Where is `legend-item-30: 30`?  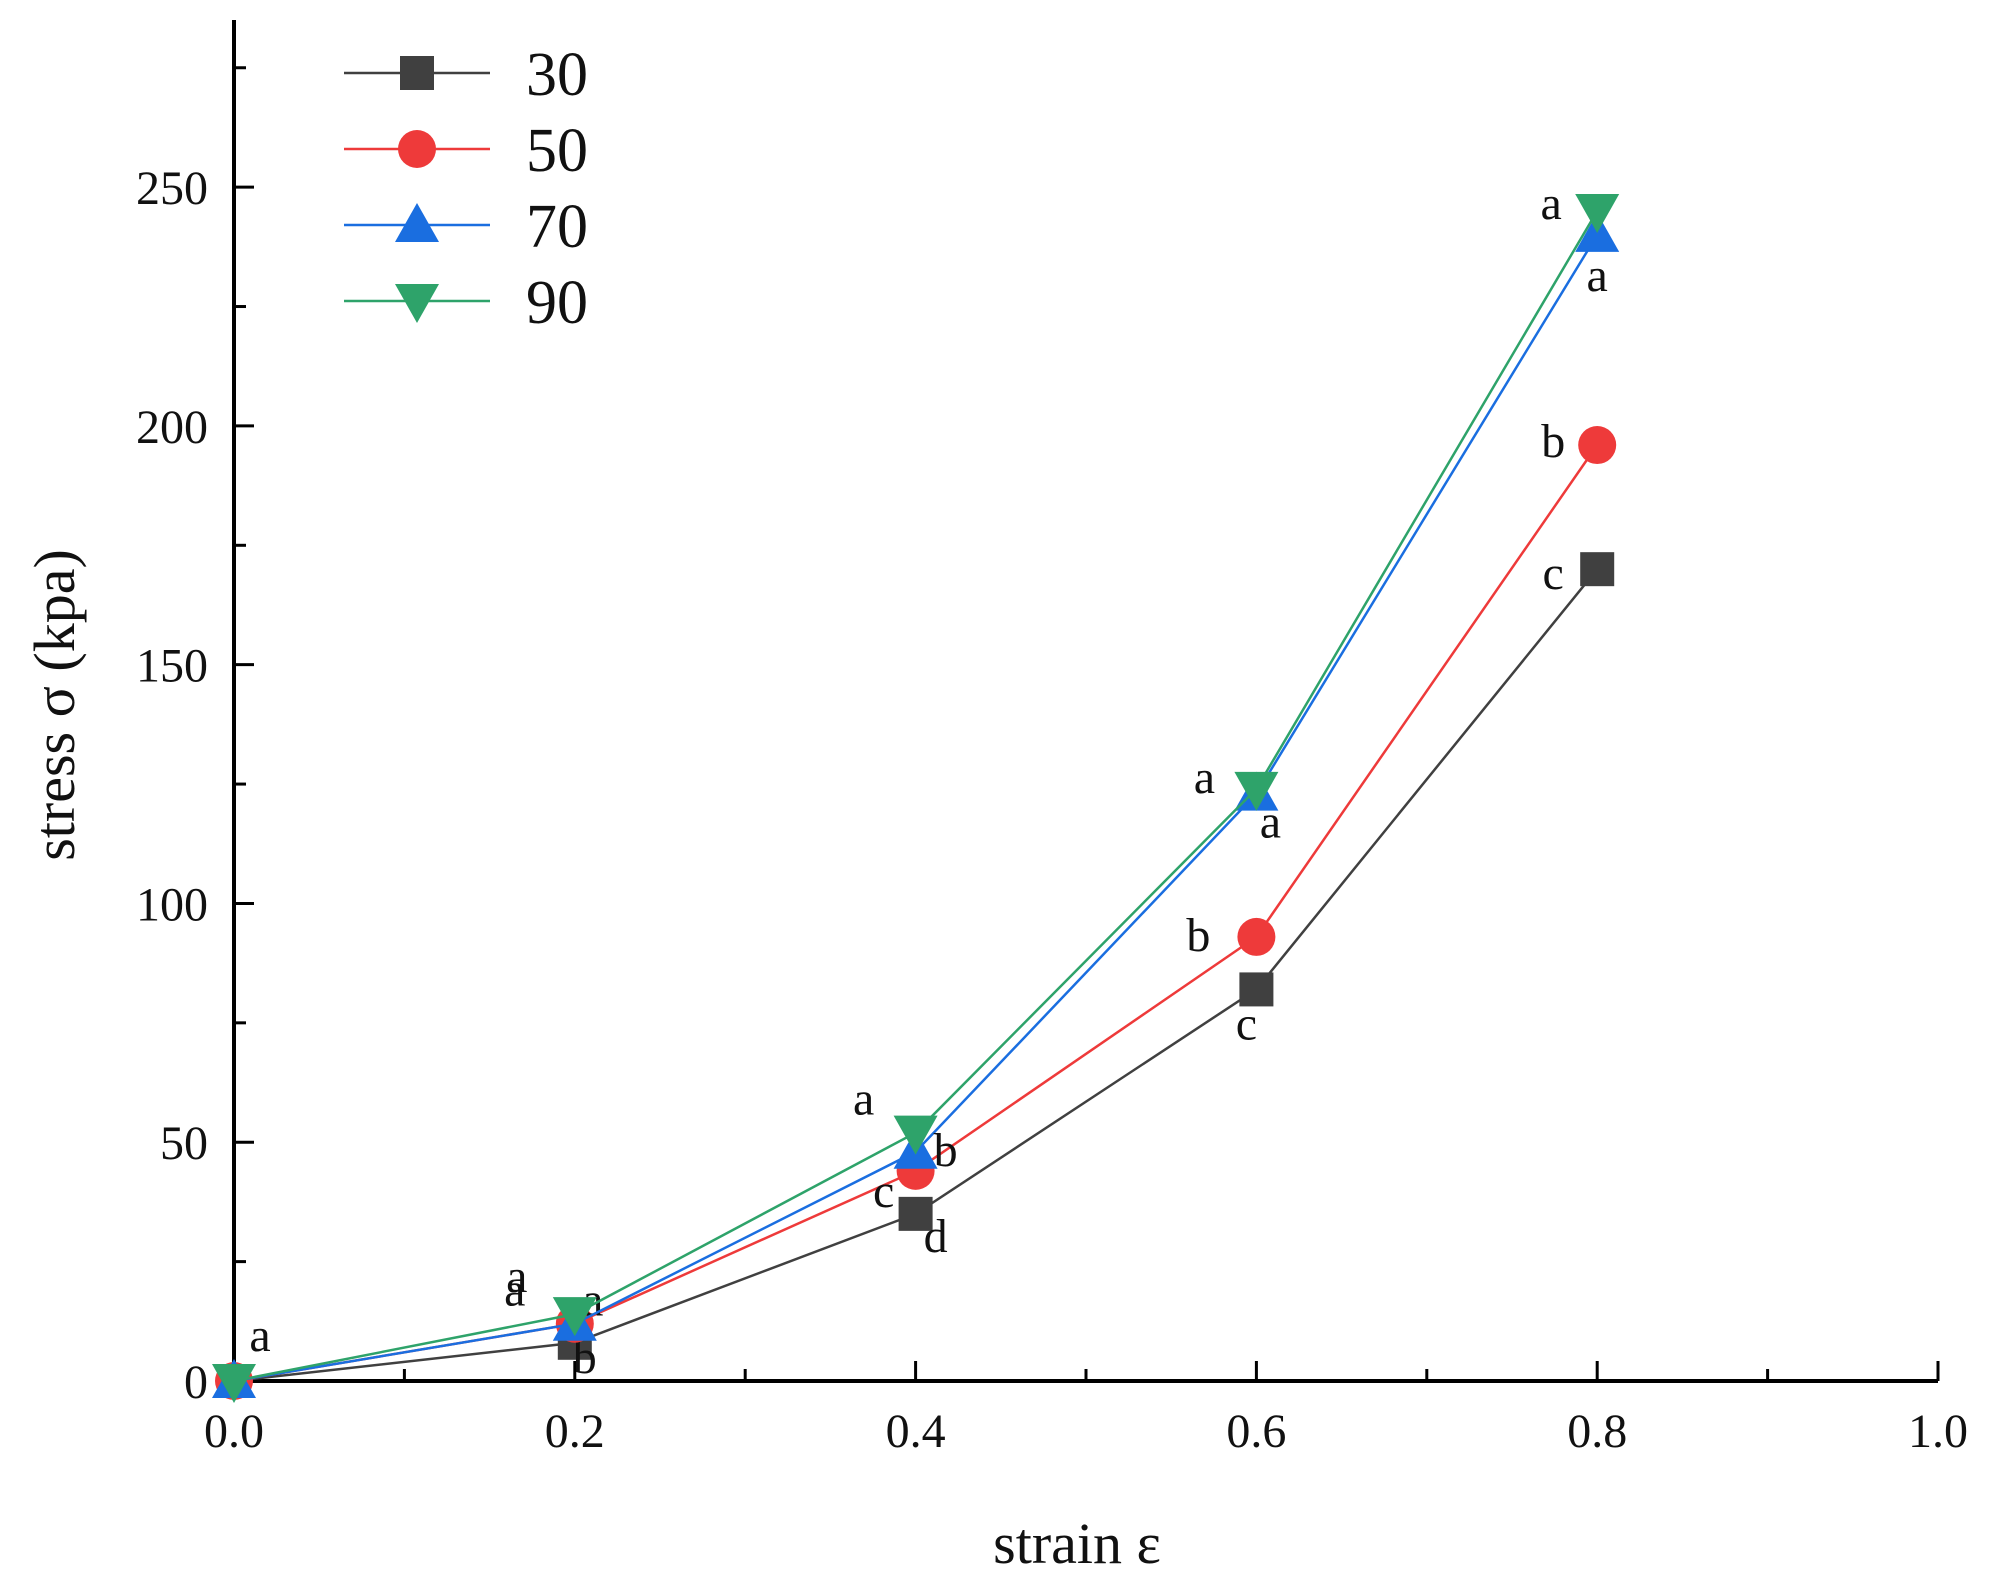 legend-item-30: 30 is located at coordinates (466, 75).